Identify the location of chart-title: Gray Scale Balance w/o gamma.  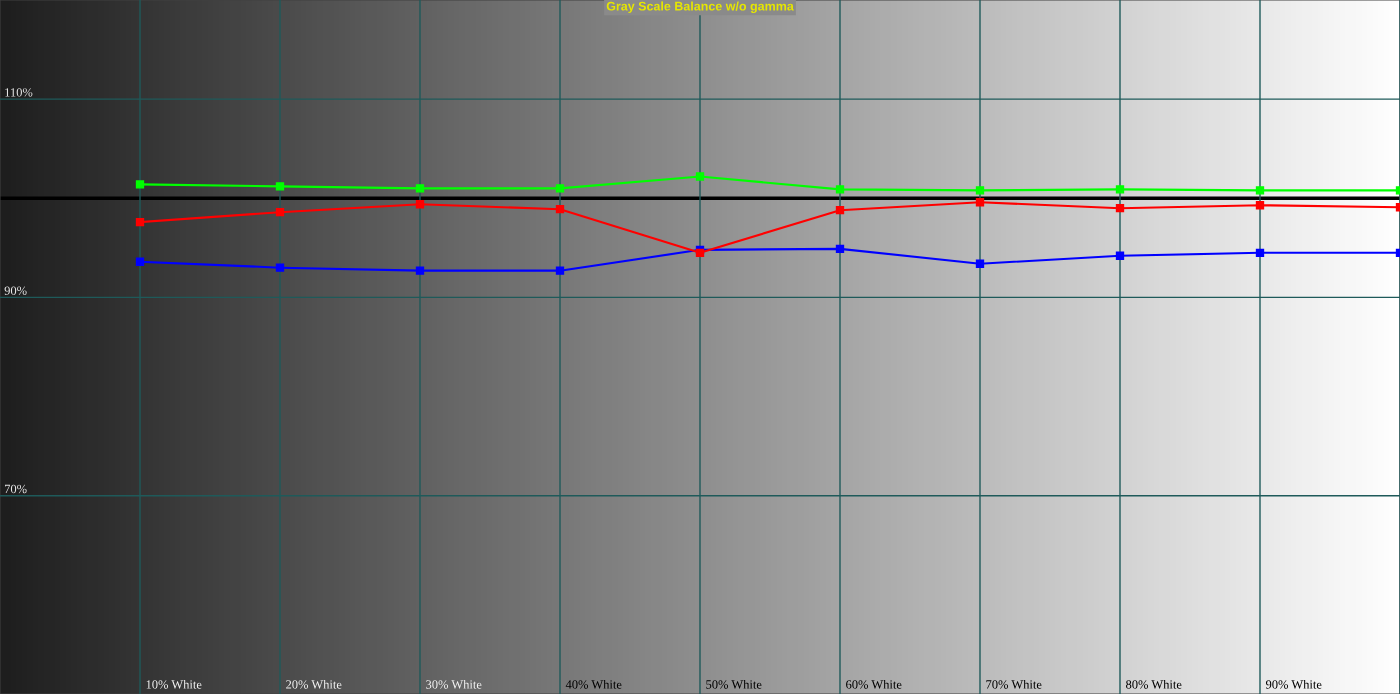
(700, 7).